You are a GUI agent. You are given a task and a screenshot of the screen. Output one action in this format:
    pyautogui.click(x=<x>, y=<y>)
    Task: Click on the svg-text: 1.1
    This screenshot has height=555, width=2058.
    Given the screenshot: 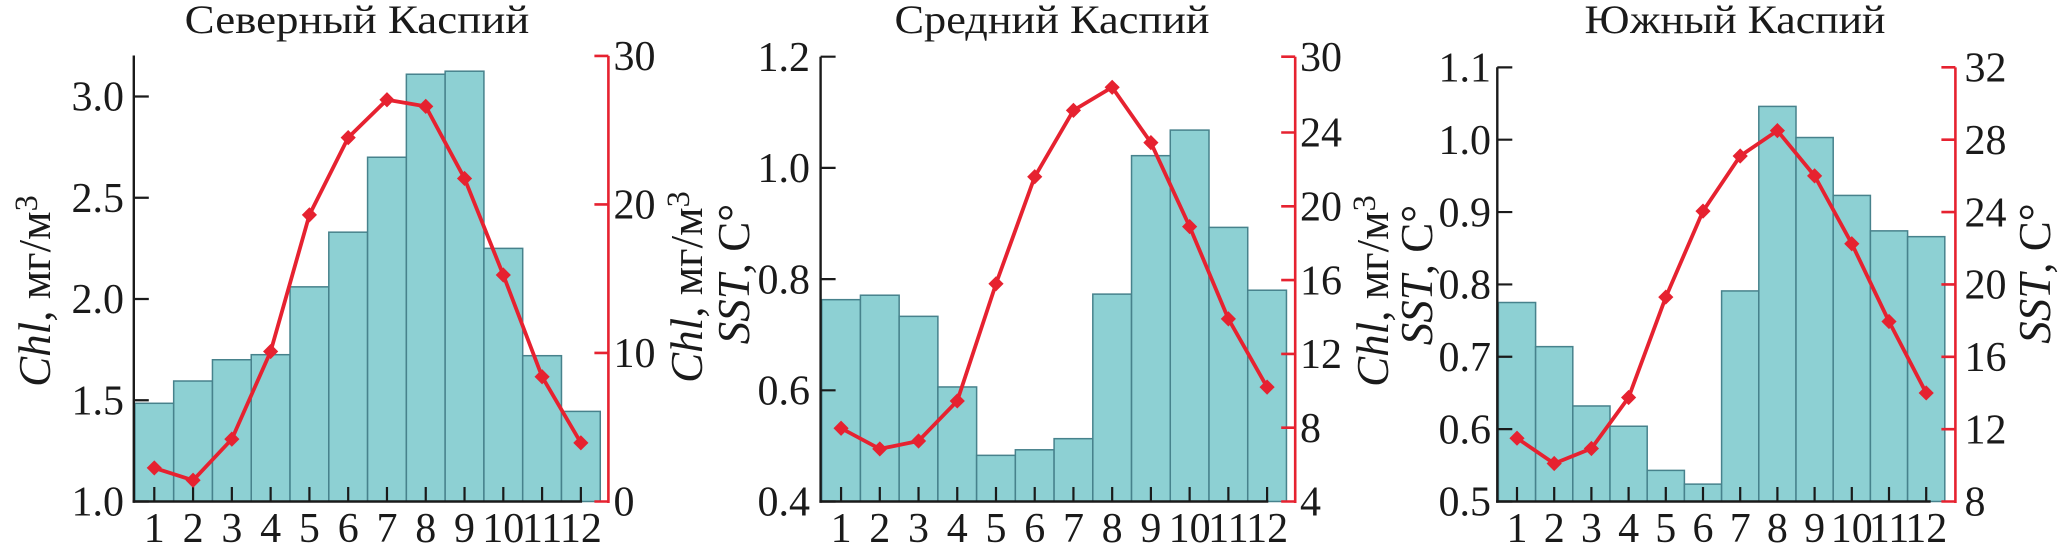 What is the action you would take?
    pyautogui.click(x=1465, y=69)
    